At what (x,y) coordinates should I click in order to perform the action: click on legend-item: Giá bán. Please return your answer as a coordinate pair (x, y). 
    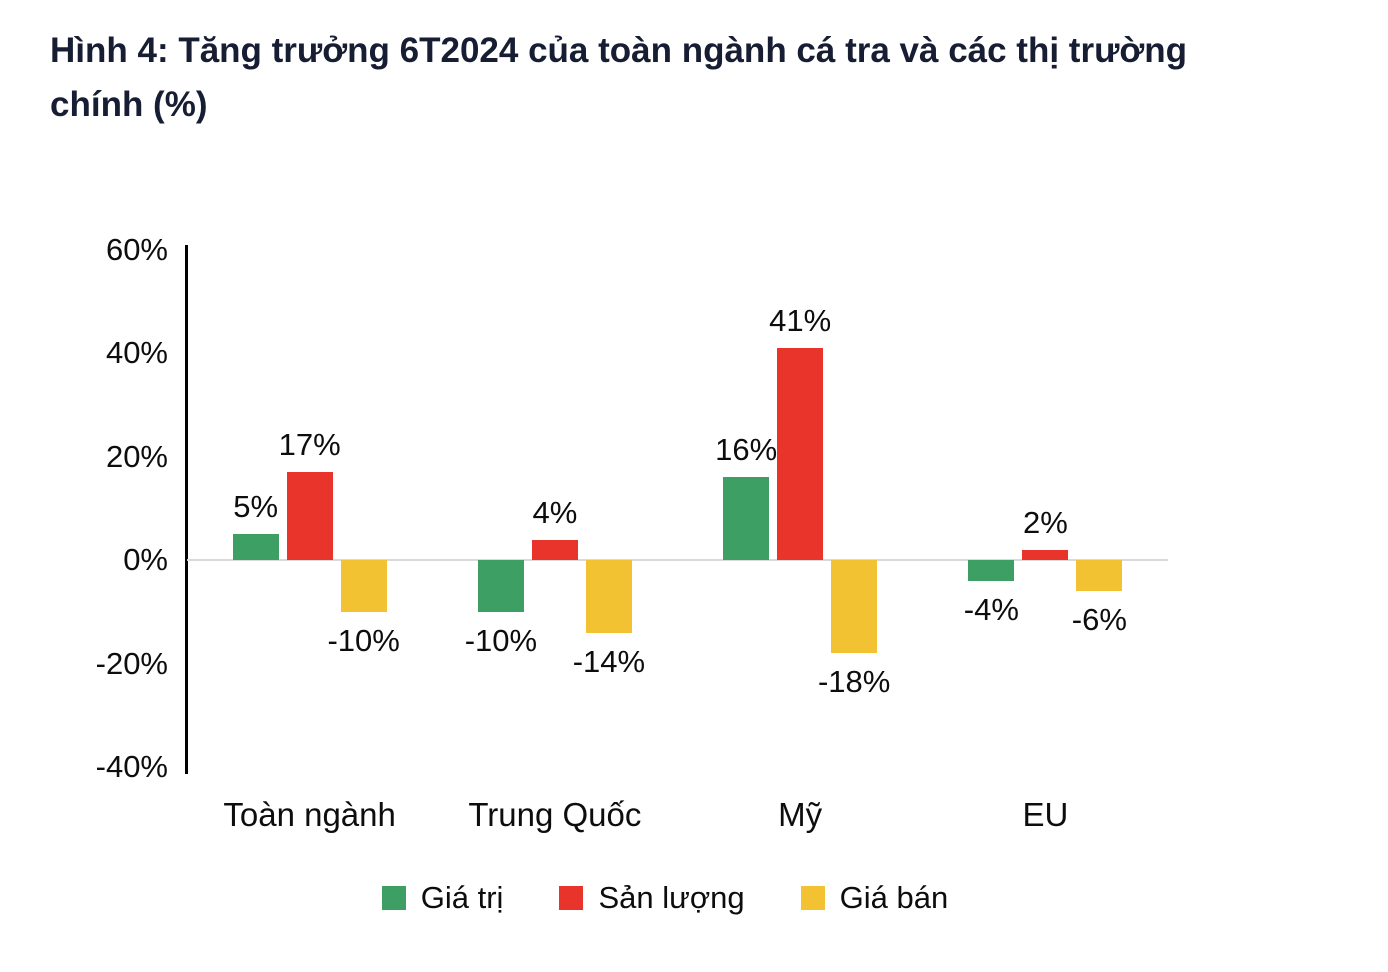
    Looking at the image, I should click on (874, 898).